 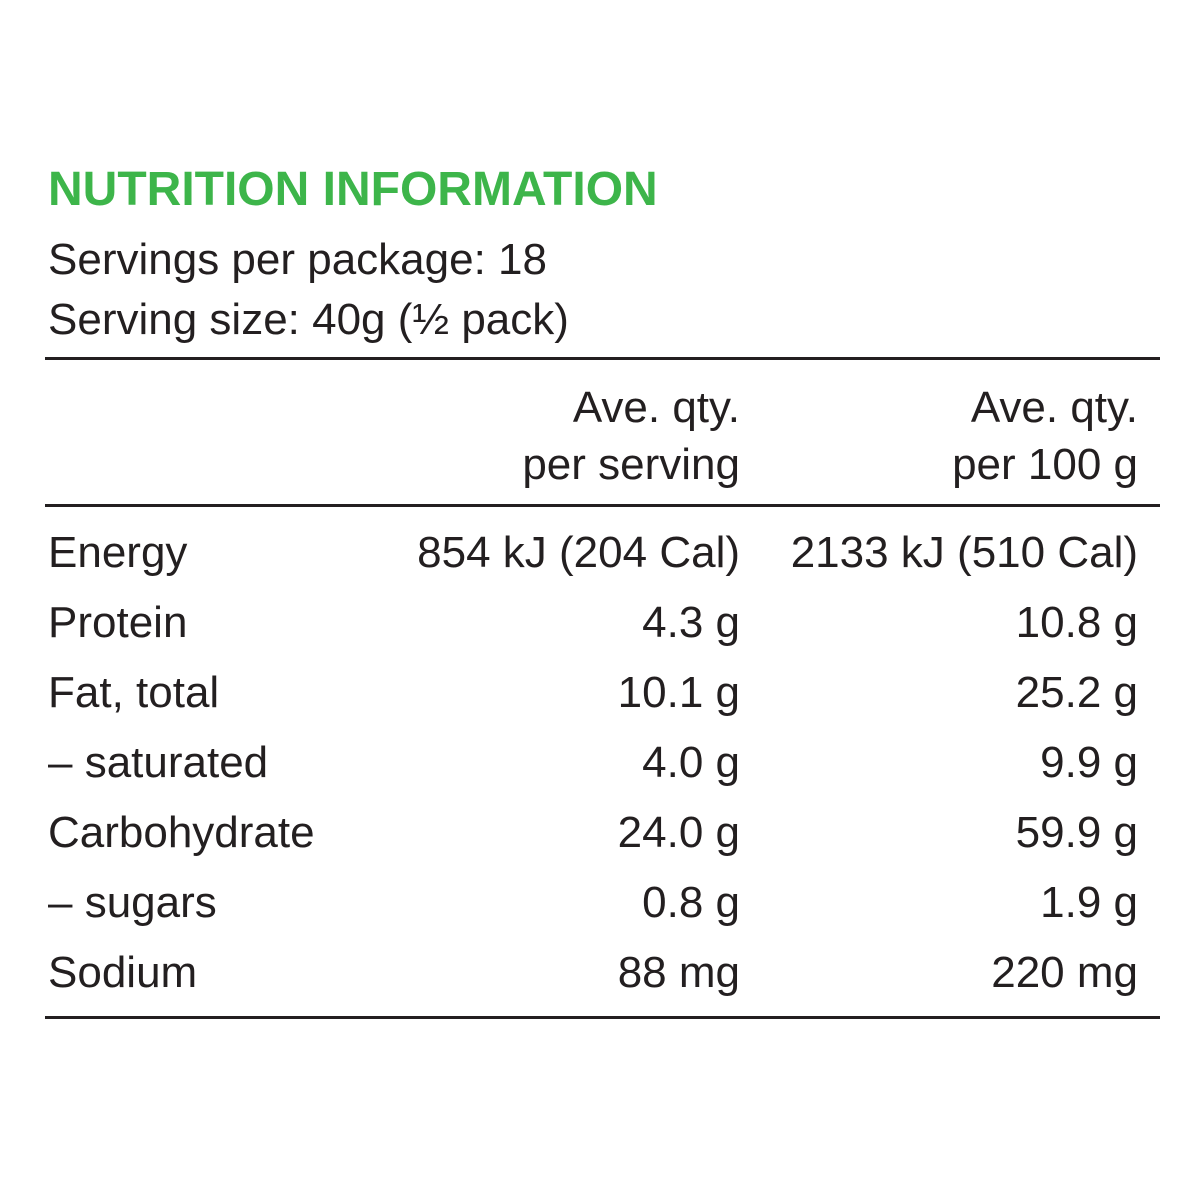 What do you see at coordinates (1089, 762) in the screenshot?
I see `nutrient-value: 9.9 g` at bounding box center [1089, 762].